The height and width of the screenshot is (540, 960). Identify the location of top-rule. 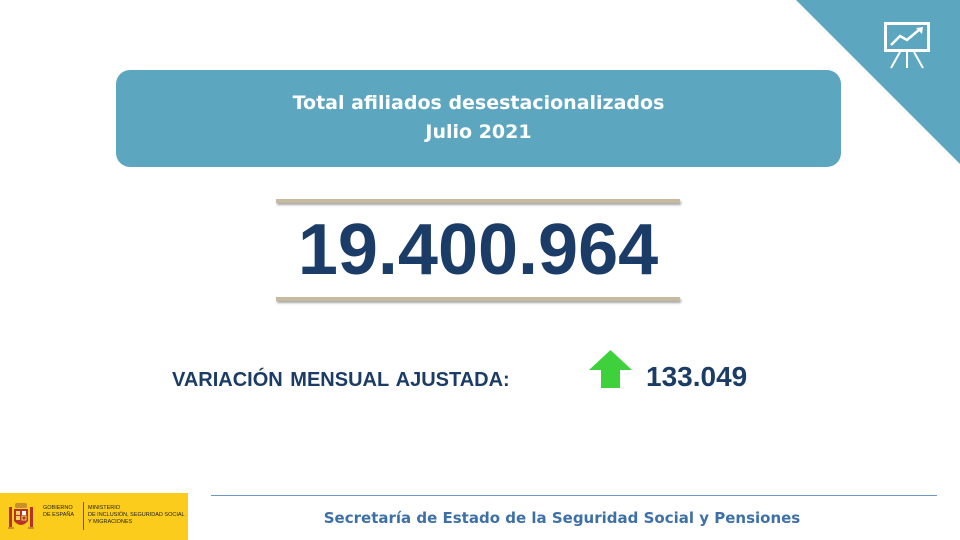
(478, 201).